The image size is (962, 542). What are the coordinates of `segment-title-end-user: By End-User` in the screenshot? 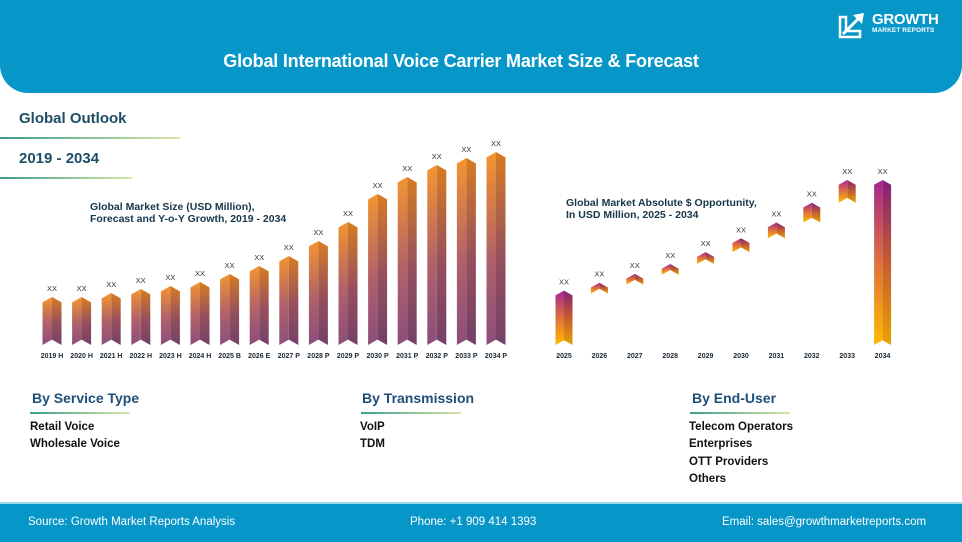 It's located at (734, 398).